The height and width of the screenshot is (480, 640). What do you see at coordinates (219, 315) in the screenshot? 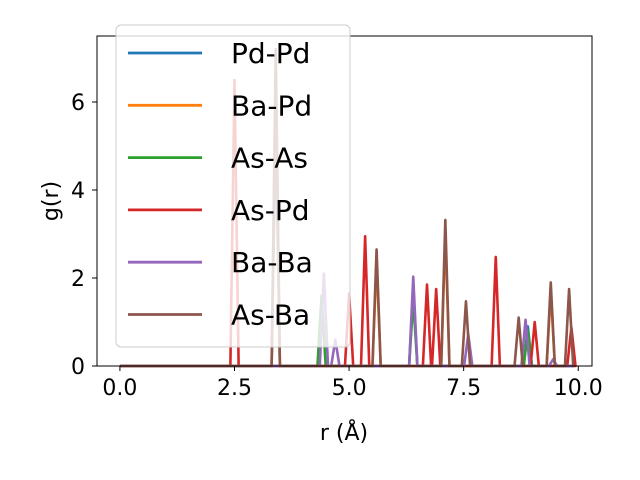
I see `legend-item-as-ba: As-Ba` at bounding box center [219, 315].